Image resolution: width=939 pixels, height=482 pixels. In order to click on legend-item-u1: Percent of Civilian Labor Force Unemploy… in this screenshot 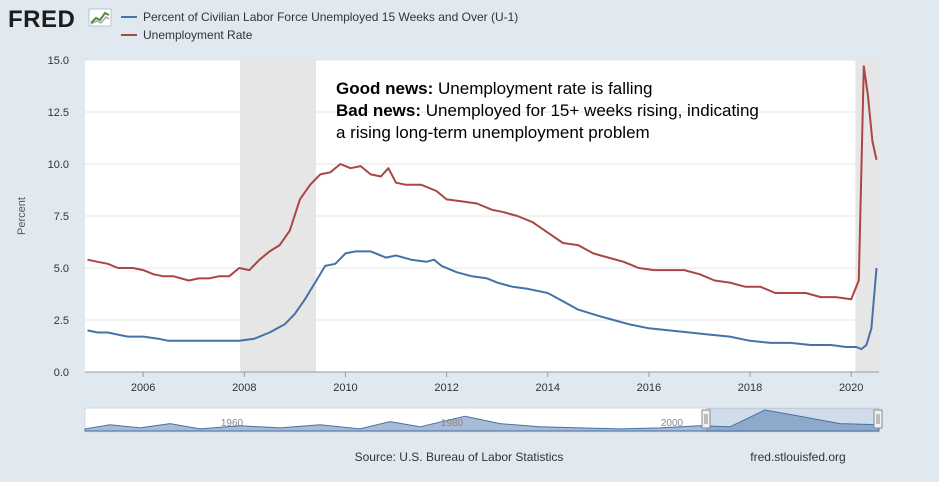, I will do `click(319, 17)`.